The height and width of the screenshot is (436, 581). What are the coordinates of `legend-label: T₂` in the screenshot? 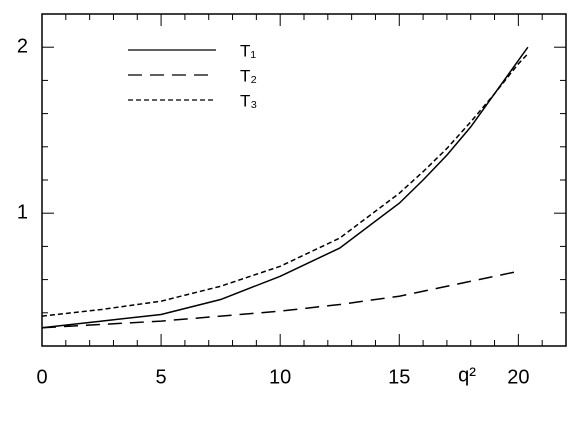 It's located at (248, 75).